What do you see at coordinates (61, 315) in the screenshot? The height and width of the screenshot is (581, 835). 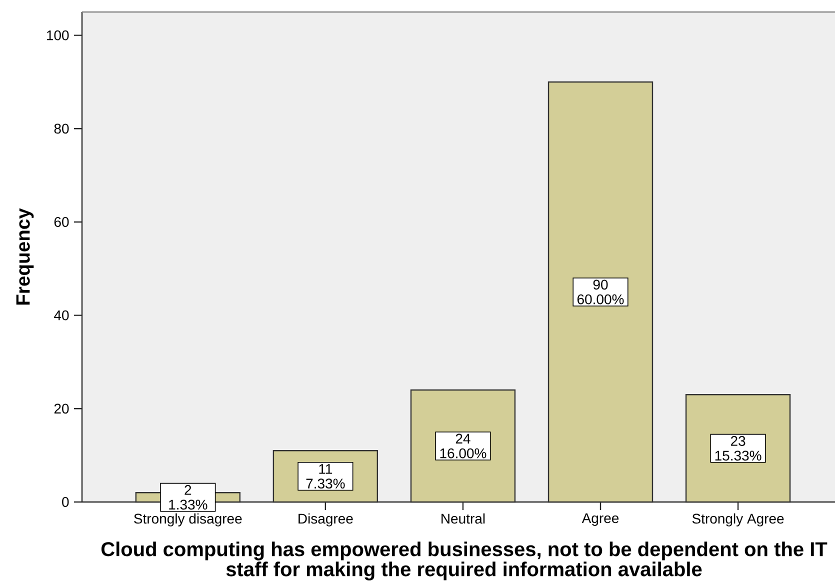 I see `y-tick-label: 40` at bounding box center [61, 315].